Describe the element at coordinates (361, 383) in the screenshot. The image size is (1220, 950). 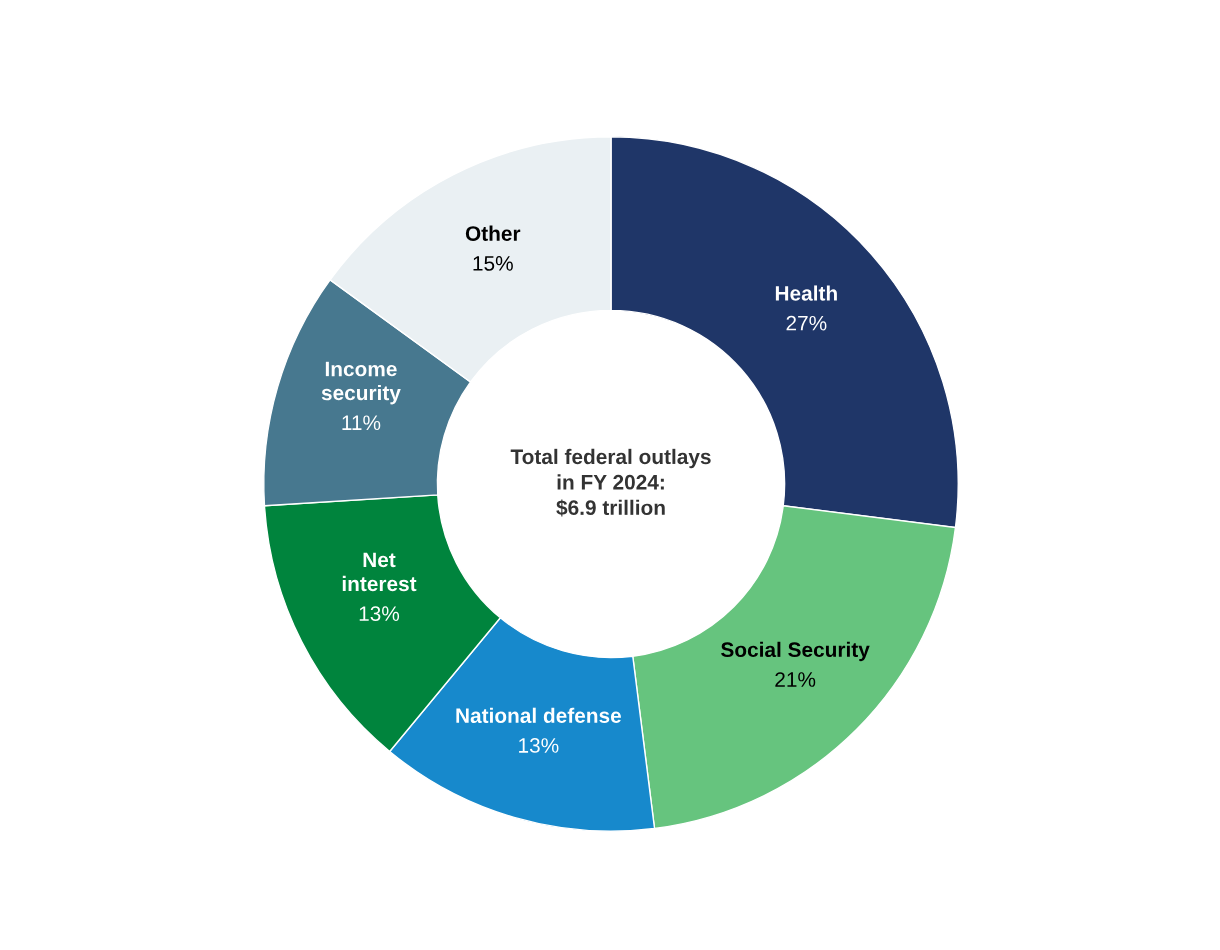
I see `slice-label: Income security` at that location.